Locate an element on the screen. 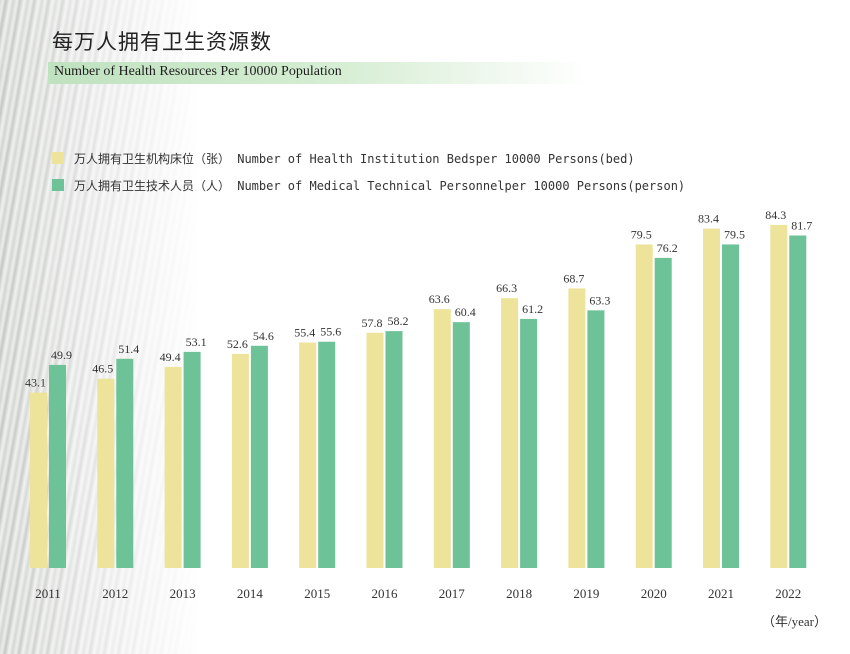 Image resolution: width=850 pixels, height=654 pixels. data-label-beds: 84.3 is located at coordinates (775, 215).